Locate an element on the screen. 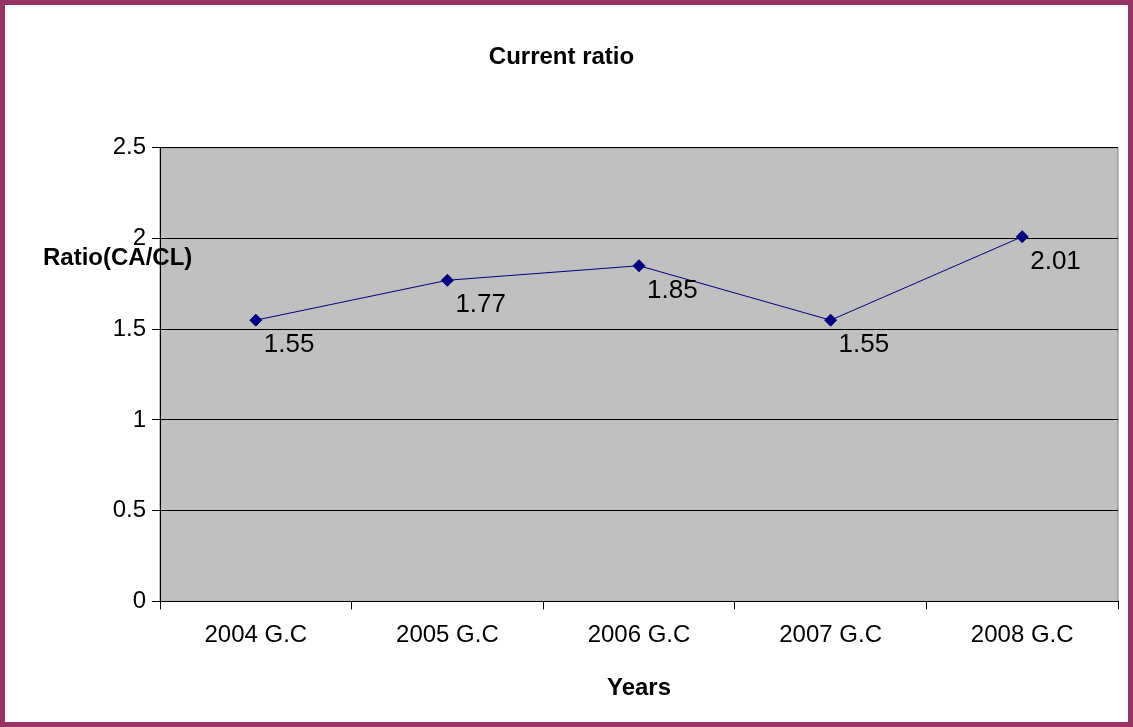 The height and width of the screenshot is (727, 1133). y-tick-label: 0.5 is located at coordinates (129, 509).